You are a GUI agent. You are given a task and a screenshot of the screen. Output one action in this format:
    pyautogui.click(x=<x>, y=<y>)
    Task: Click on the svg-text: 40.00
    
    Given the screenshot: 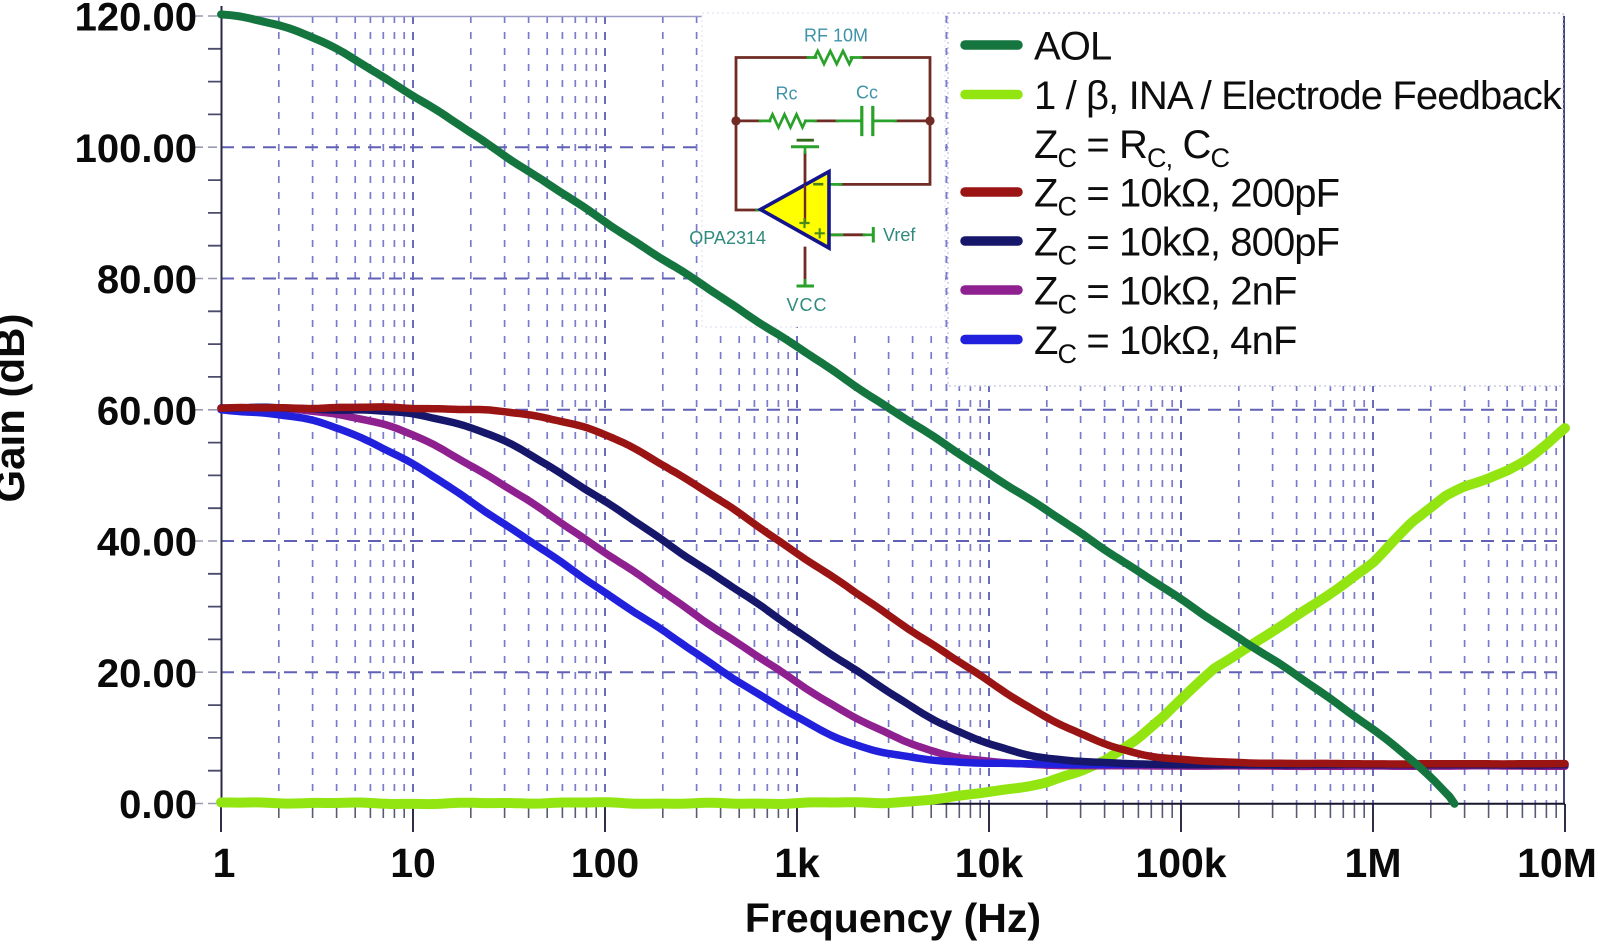 What is the action you would take?
    pyautogui.click(x=147, y=543)
    